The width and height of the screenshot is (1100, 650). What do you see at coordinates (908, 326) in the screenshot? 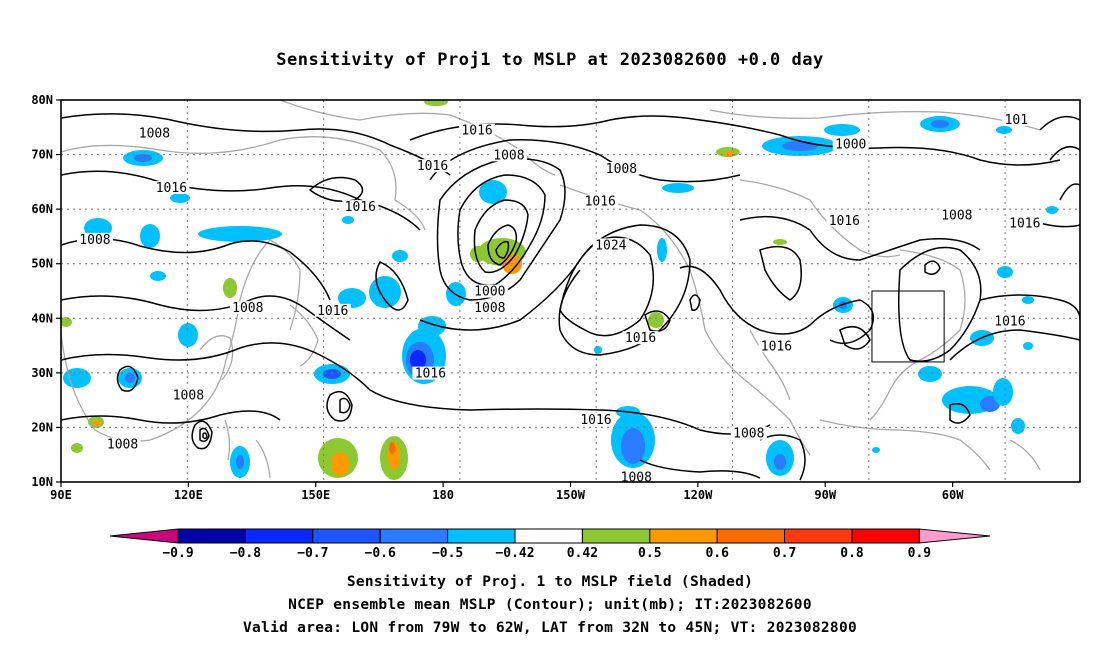
I see `valid-area-box` at bounding box center [908, 326].